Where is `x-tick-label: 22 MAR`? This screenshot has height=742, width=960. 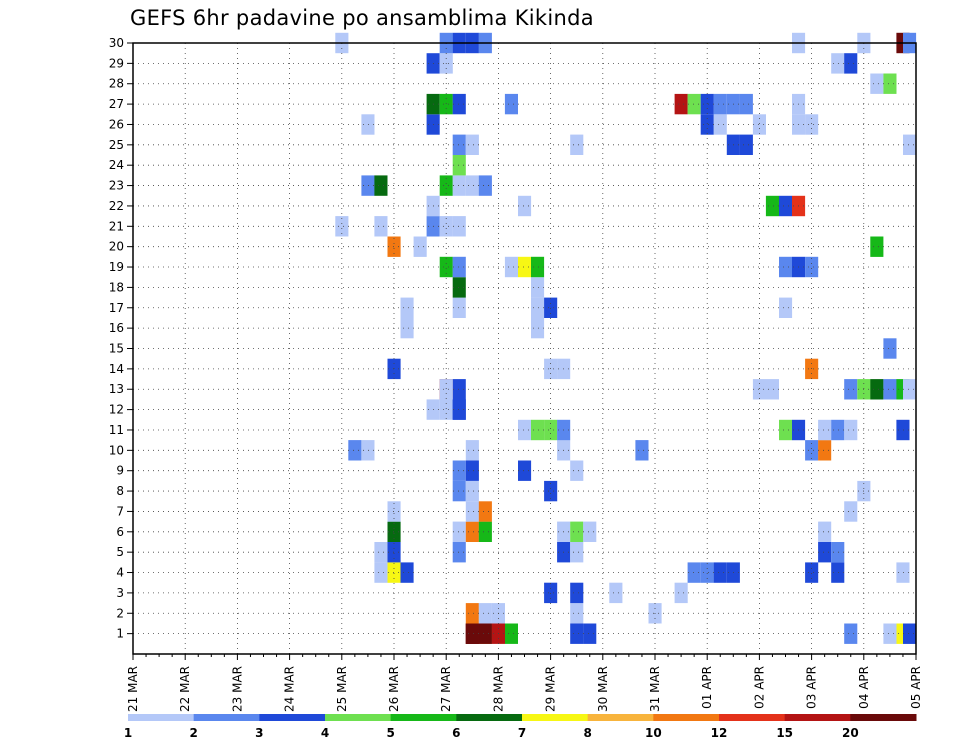 x-tick-label: 22 MAR is located at coordinates (185, 689).